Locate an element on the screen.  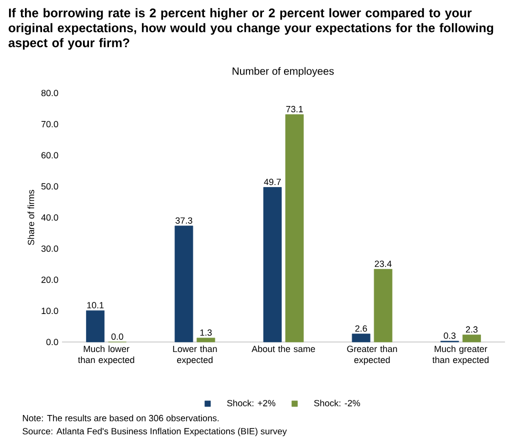
y-tick-label: 70.0 is located at coordinates (49, 124).